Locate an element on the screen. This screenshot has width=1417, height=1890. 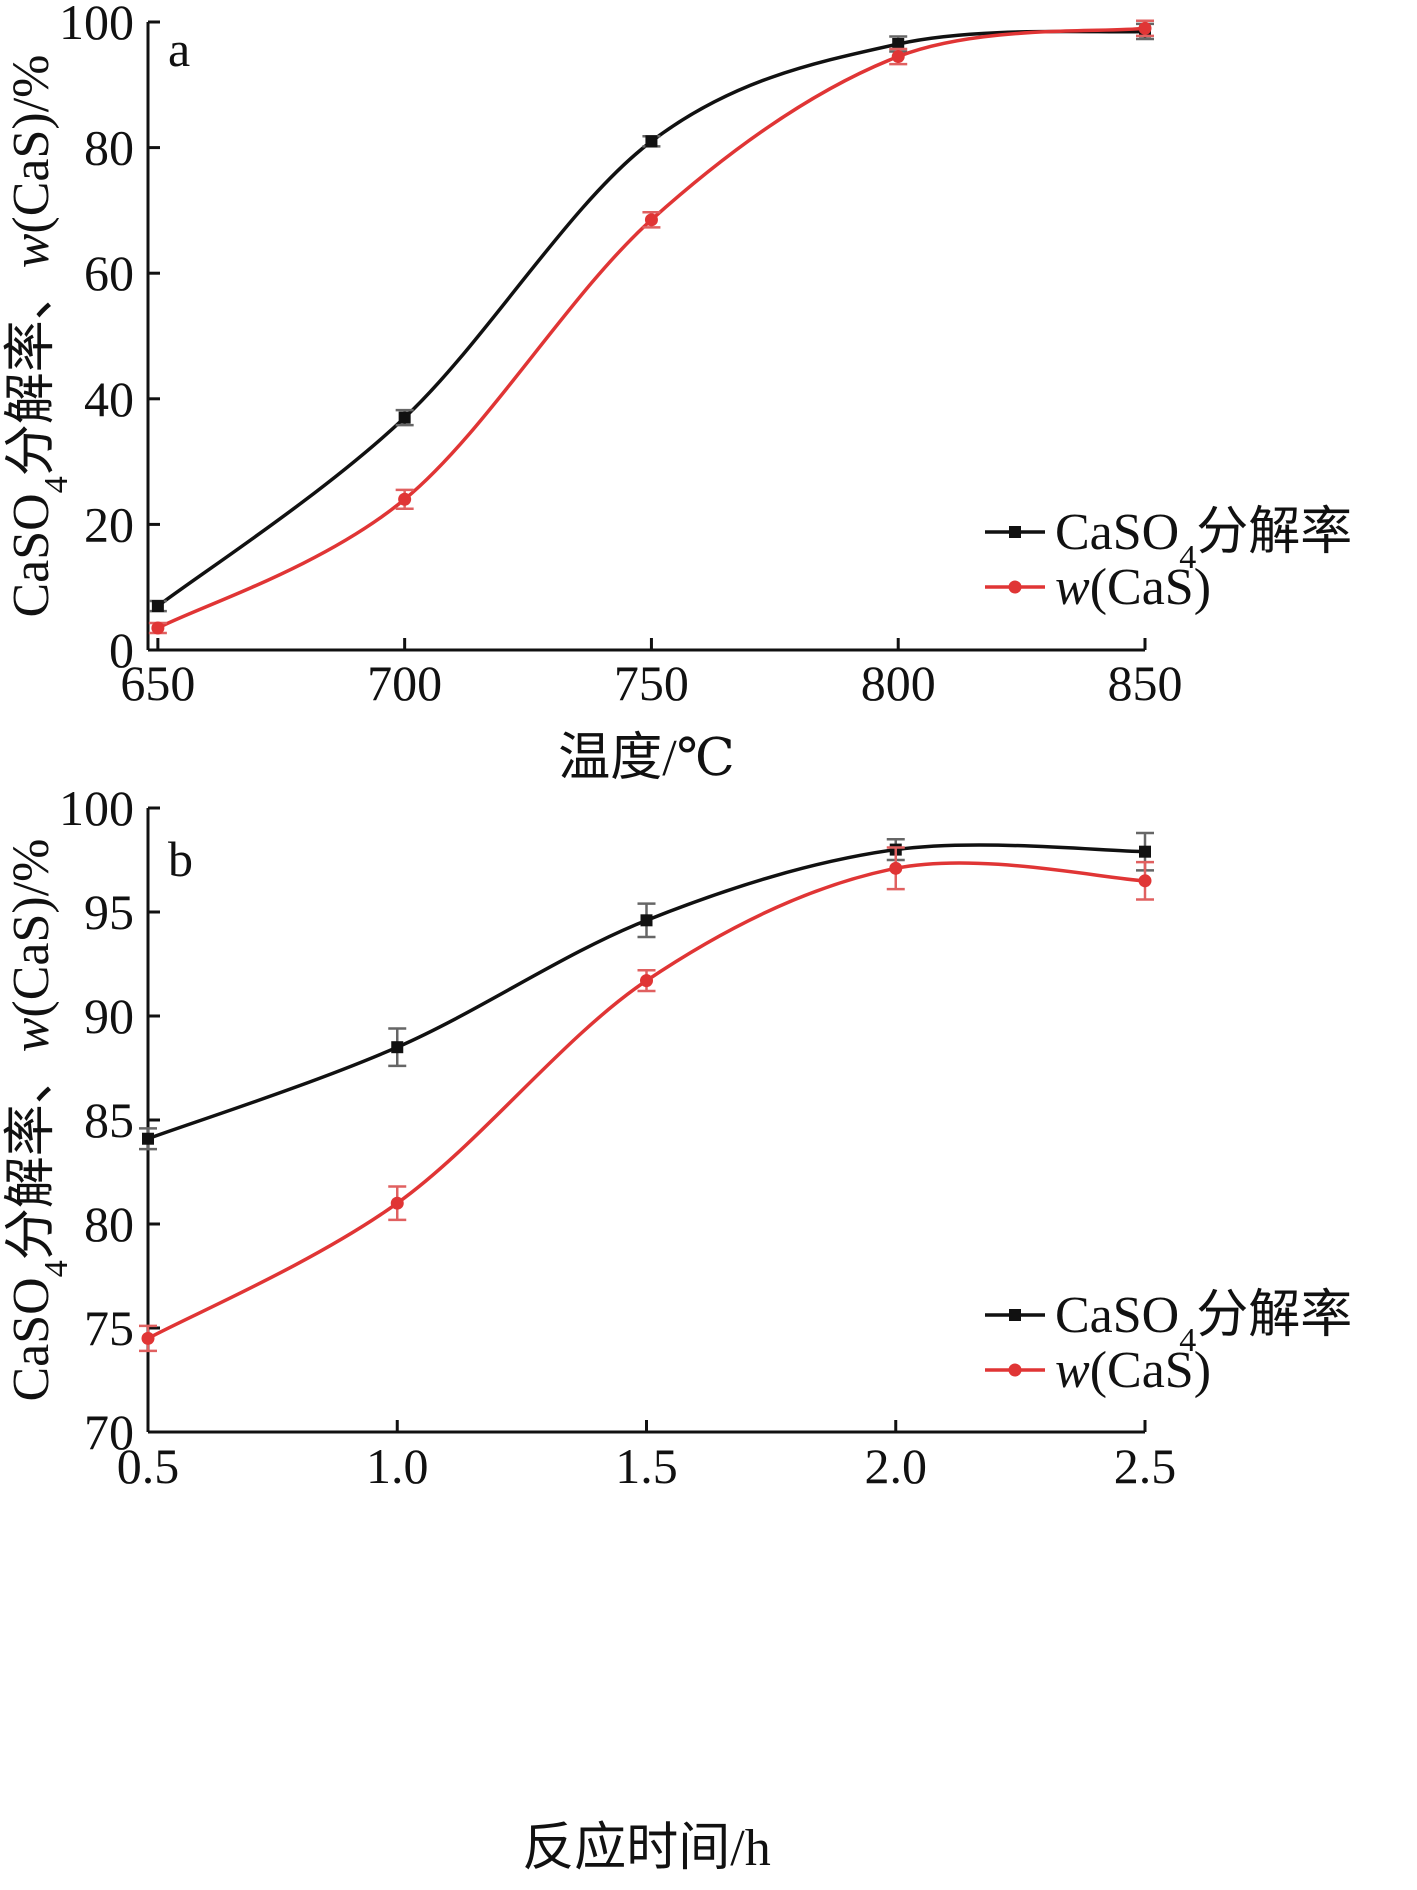
x-tick-label: 0.5 is located at coordinates (148, 1466).